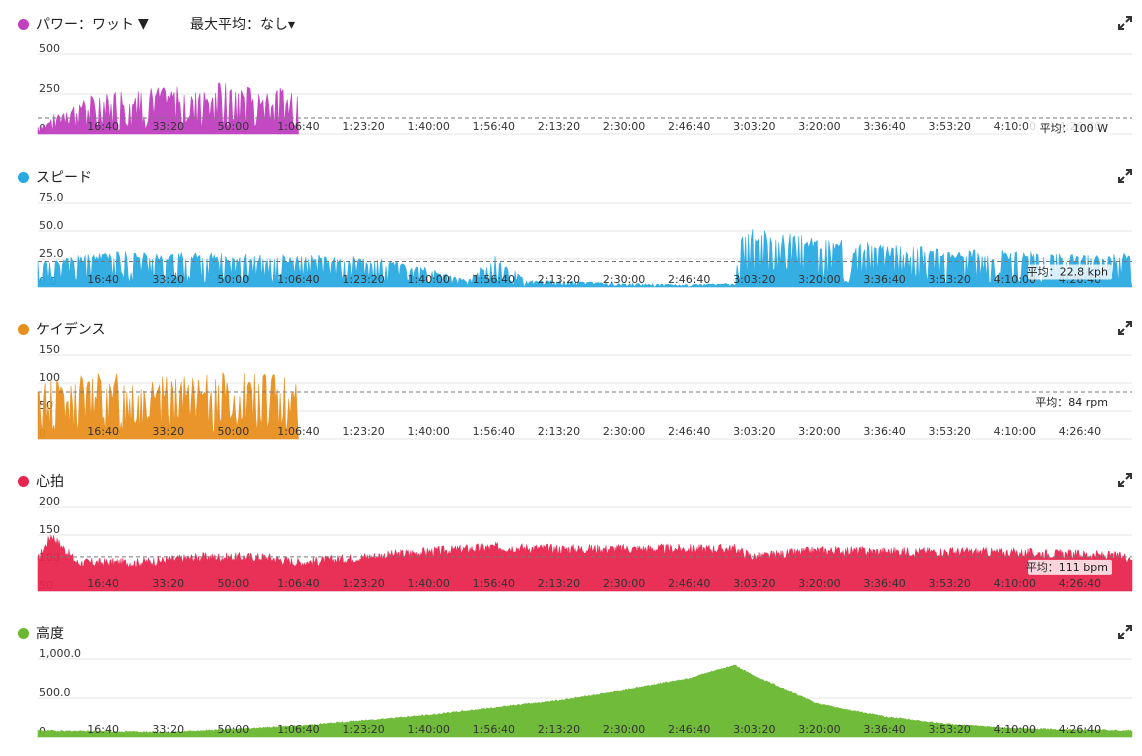  Describe the element at coordinates (143, 24) in the screenshot. I see `power-dropdown-toggle: ▼` at that location.